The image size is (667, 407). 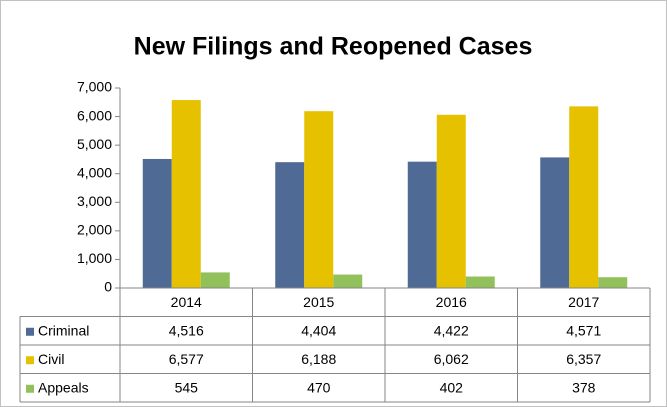 I want to click on x-tick-label: 2015, so click(x=318, y=302).